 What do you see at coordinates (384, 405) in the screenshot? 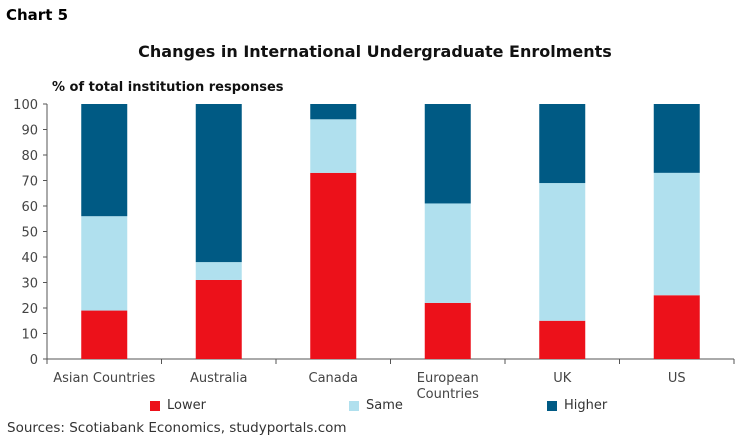
I see `legend-label-same: Same` at bounding box center [384, 405].